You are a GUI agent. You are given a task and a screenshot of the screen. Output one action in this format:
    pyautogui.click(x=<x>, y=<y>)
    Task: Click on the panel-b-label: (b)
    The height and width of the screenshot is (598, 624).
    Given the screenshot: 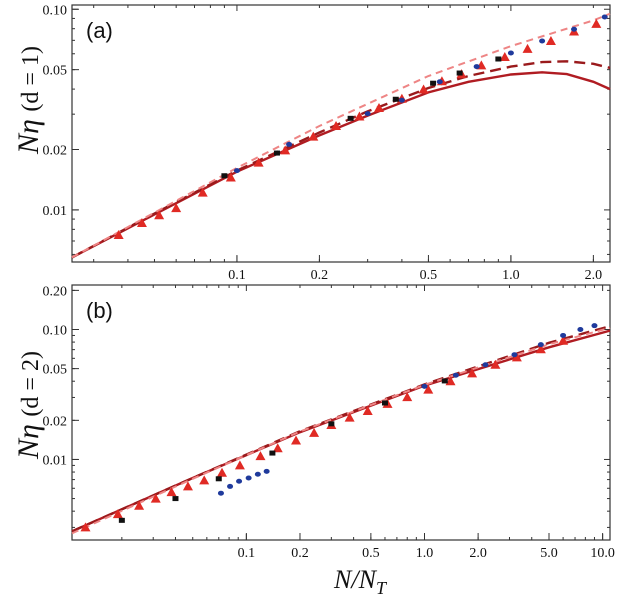 What is the action you would take?
    pyautogui.click(x=99, y=310)
    